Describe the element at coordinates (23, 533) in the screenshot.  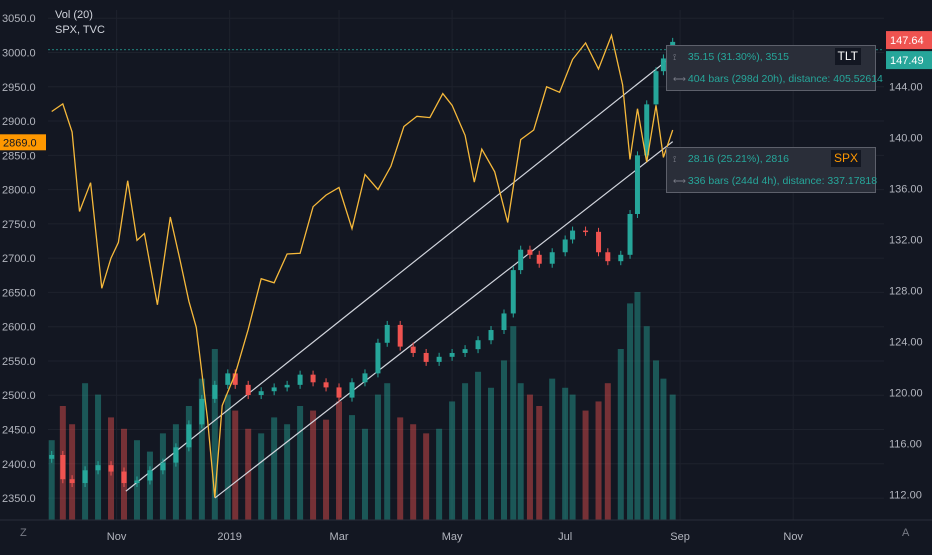
I see `timezone-toggle: Z` at that location.